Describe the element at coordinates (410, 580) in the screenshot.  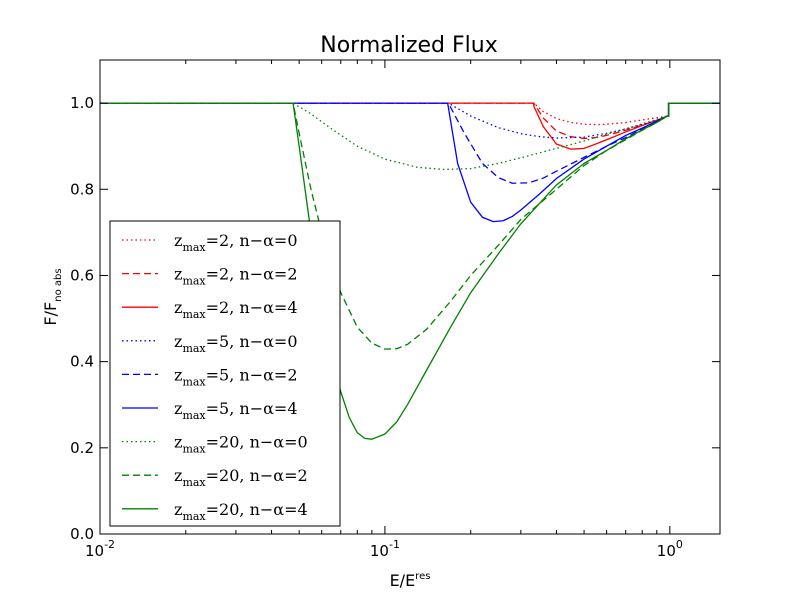
I see `x-axis-label: E/Eres` at that location.